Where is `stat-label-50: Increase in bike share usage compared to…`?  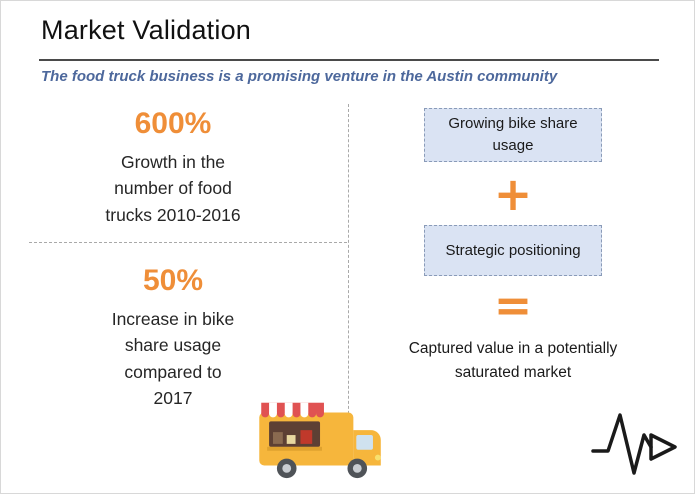 stat-label-50: Increase in bike share usage compared to… is located at coordinates (173, 358).